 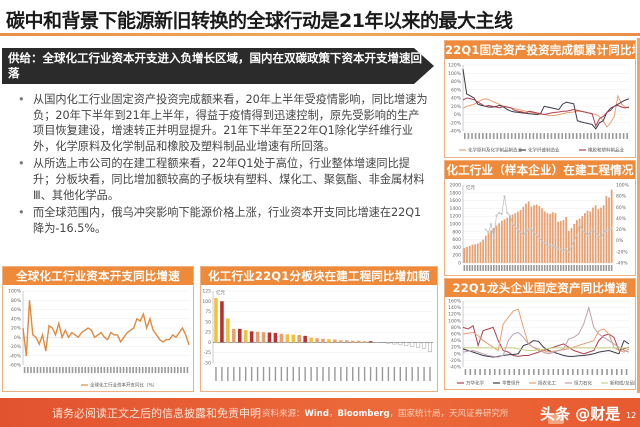 What do you see at coordinates (206, 302) in the screenshot?
I see `svg-text: 100` at bounding box center [206, 302].